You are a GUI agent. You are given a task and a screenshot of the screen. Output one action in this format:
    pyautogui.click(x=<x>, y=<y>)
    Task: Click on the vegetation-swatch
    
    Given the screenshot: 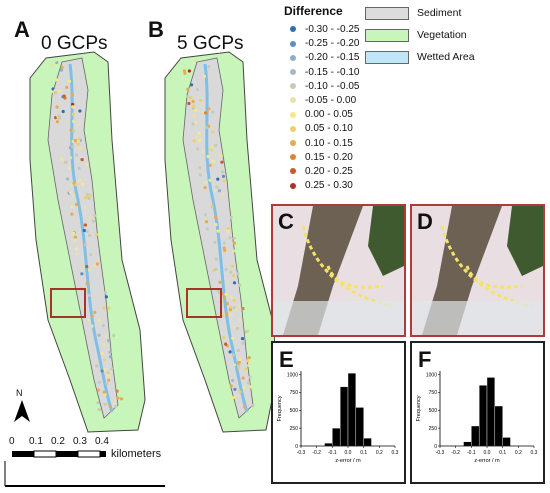 What is the action you would take?
    pyautogui.click(x=387, y=35)
    